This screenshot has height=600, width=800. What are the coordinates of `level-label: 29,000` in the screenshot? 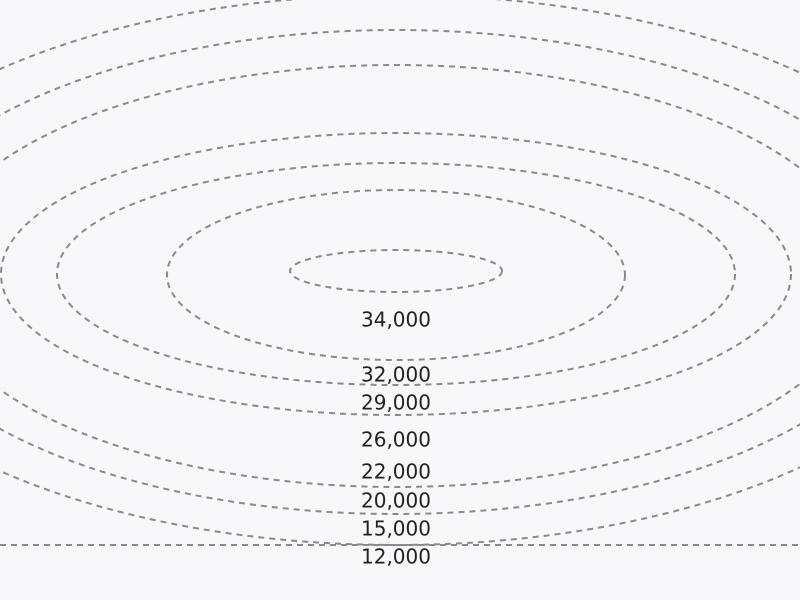 It's located at (396, 403).